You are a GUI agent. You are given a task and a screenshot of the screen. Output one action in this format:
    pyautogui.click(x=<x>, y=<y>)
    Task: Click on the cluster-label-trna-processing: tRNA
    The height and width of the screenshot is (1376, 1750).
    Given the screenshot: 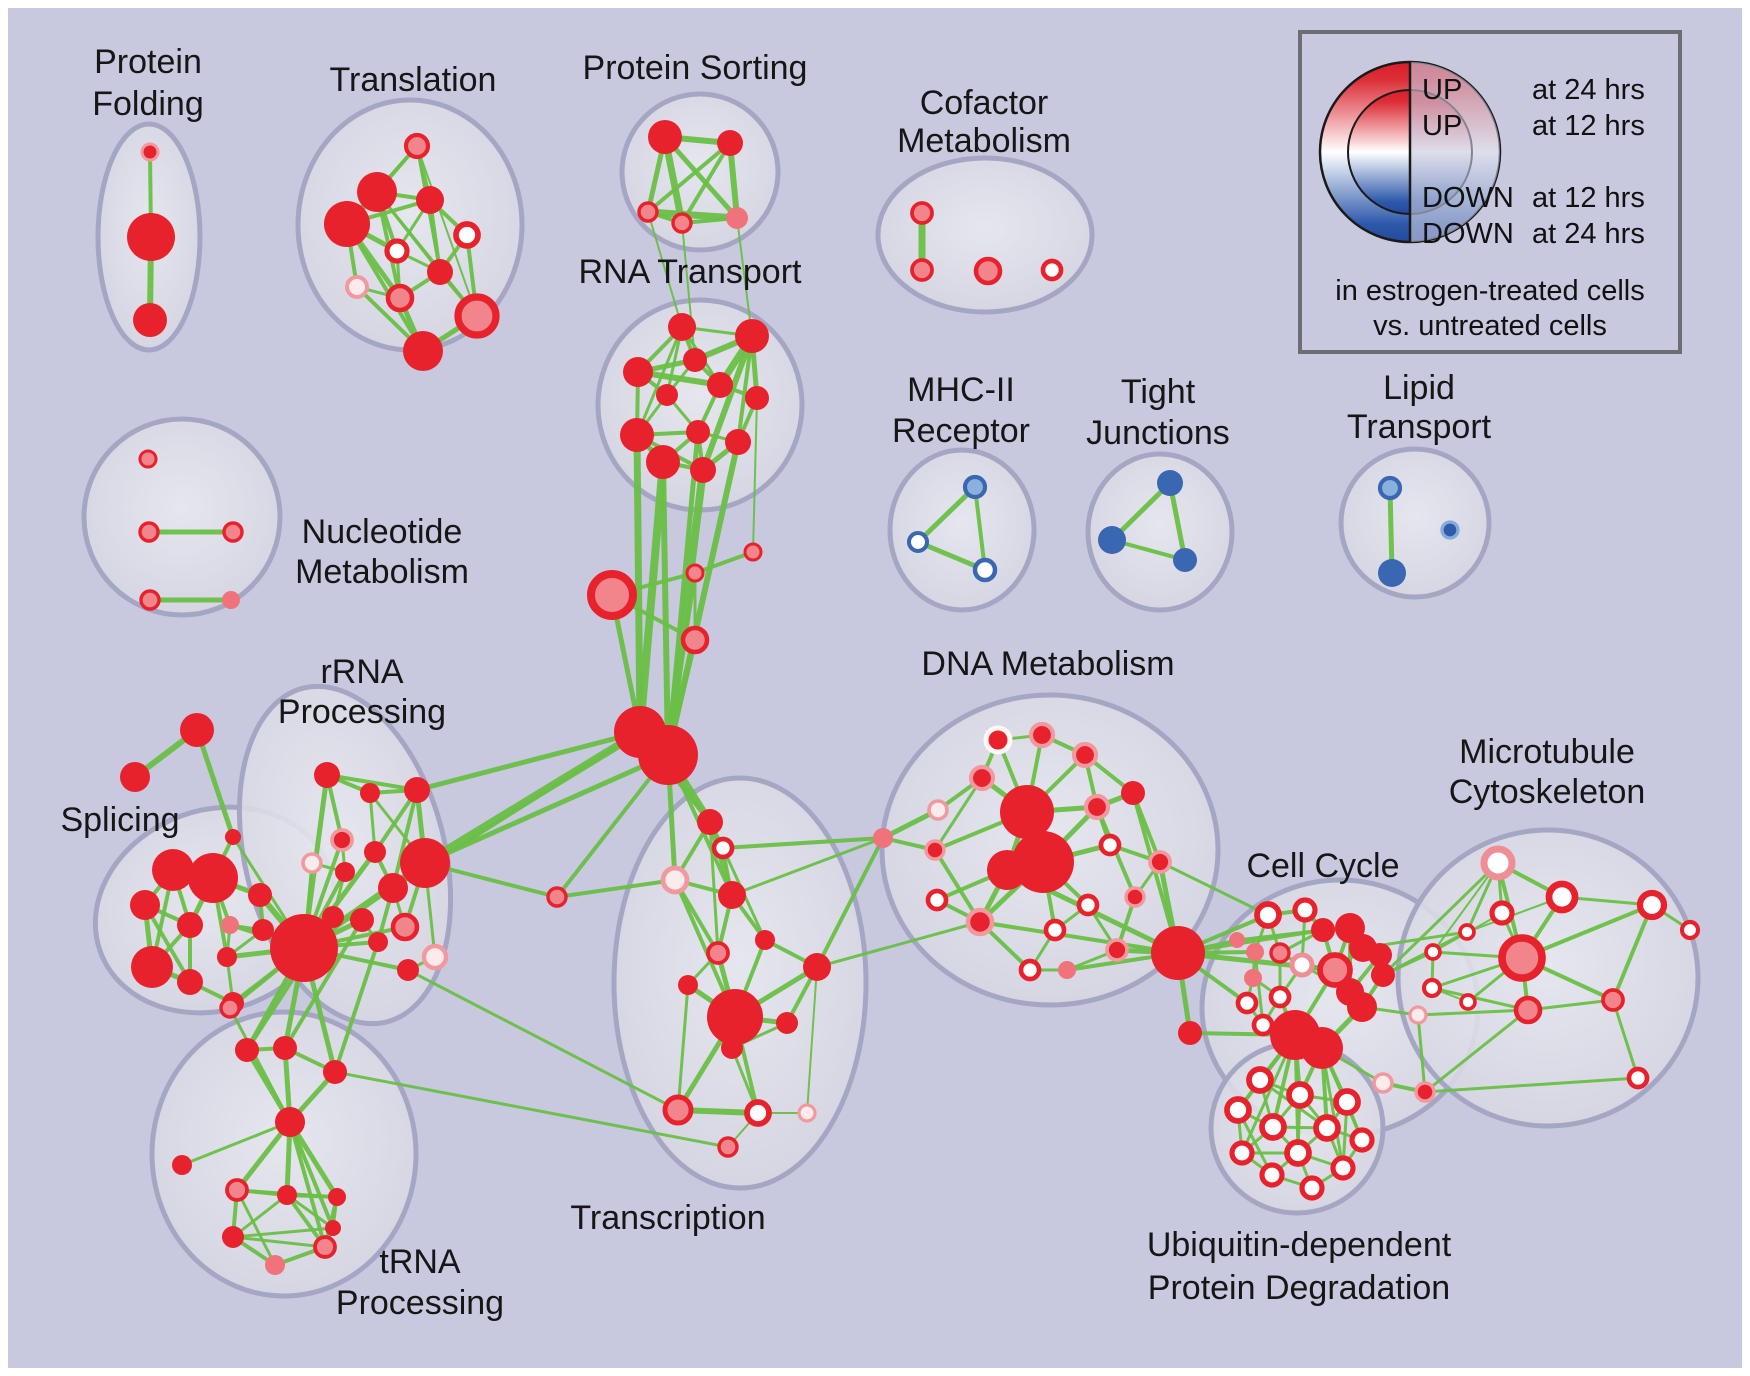 What is the action you would take?
    pyautogui.click(x=420, y=1262)
    